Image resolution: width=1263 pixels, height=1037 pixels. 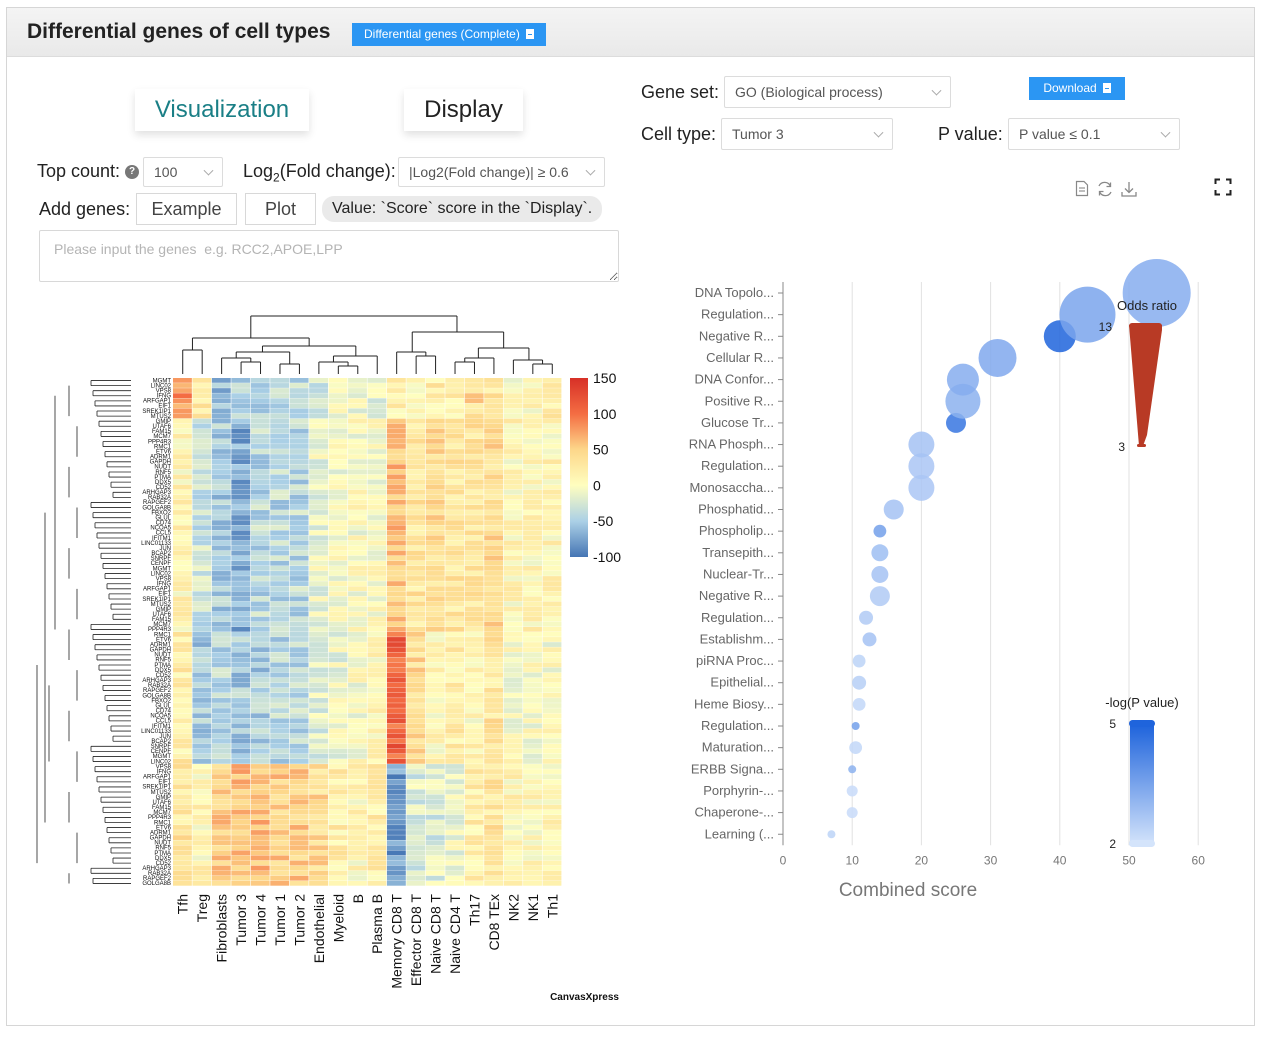 What do you see at coordinates (1129, 189) in the screenshot?
I see `save-image-icon` at bounding box center [1129, 189].